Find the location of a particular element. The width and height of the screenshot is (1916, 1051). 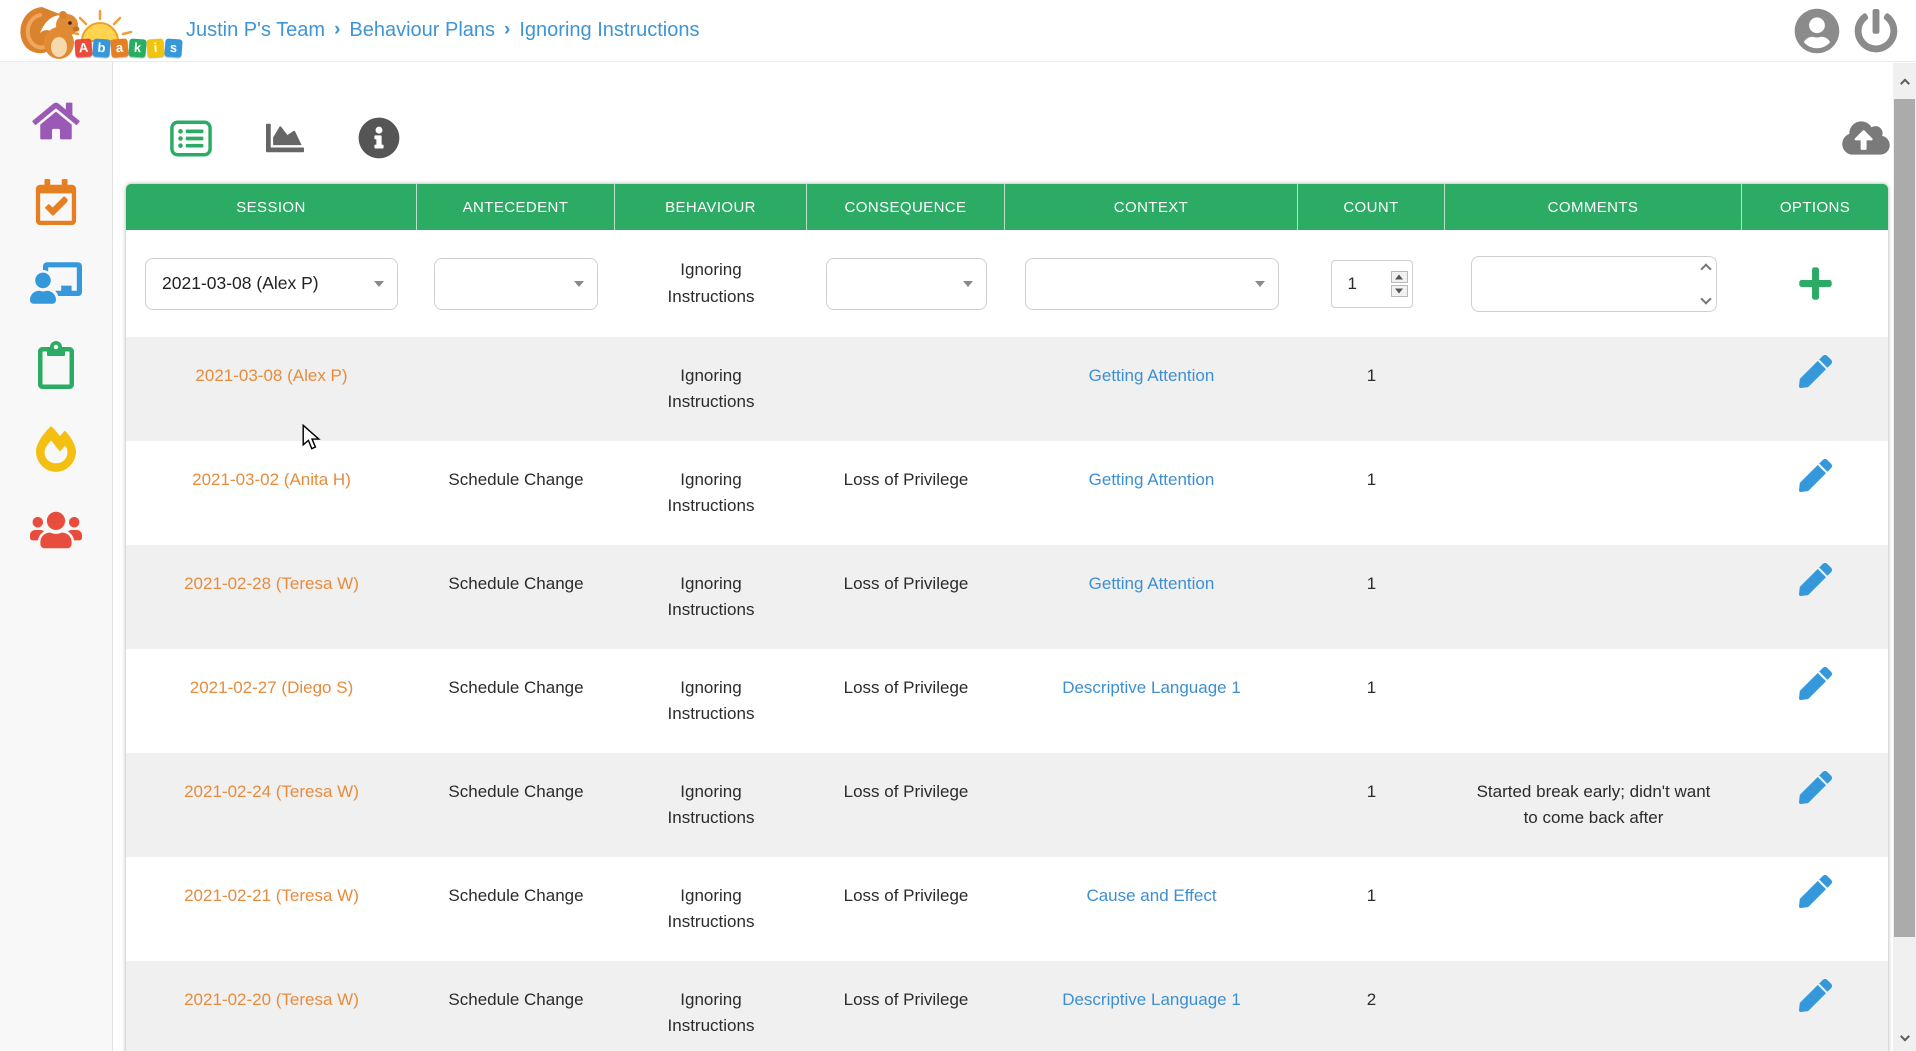

tab-table-view is located at coordinates (191, 138).